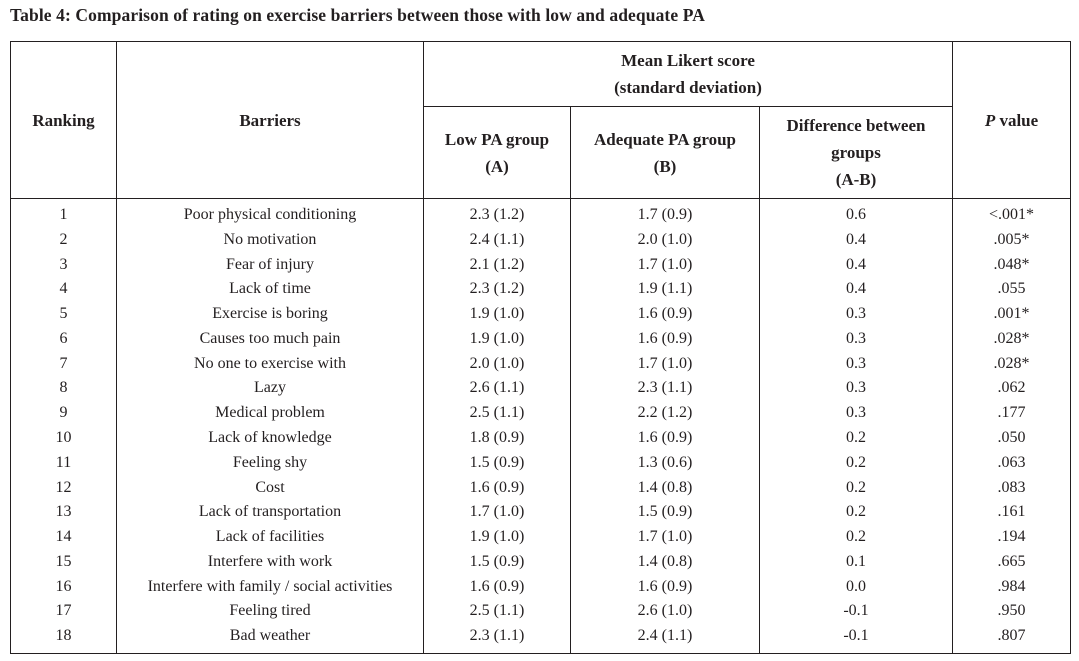  I want to click on cell-low-pa: 2.6 (1.1), so click(497, 389).